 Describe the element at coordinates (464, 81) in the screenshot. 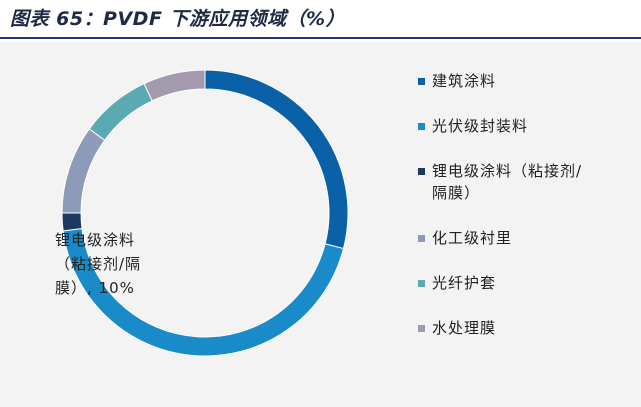

I see `legend-label: 建筑涂料` at that location.